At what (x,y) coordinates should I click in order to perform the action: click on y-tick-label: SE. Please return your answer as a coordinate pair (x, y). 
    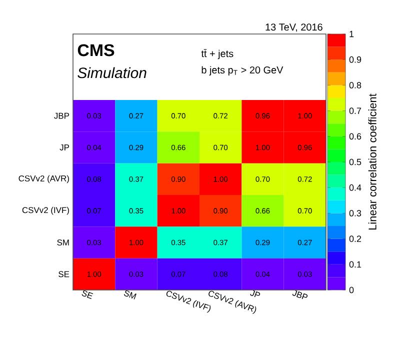
    Looking at the image, I should click on (64, 274).